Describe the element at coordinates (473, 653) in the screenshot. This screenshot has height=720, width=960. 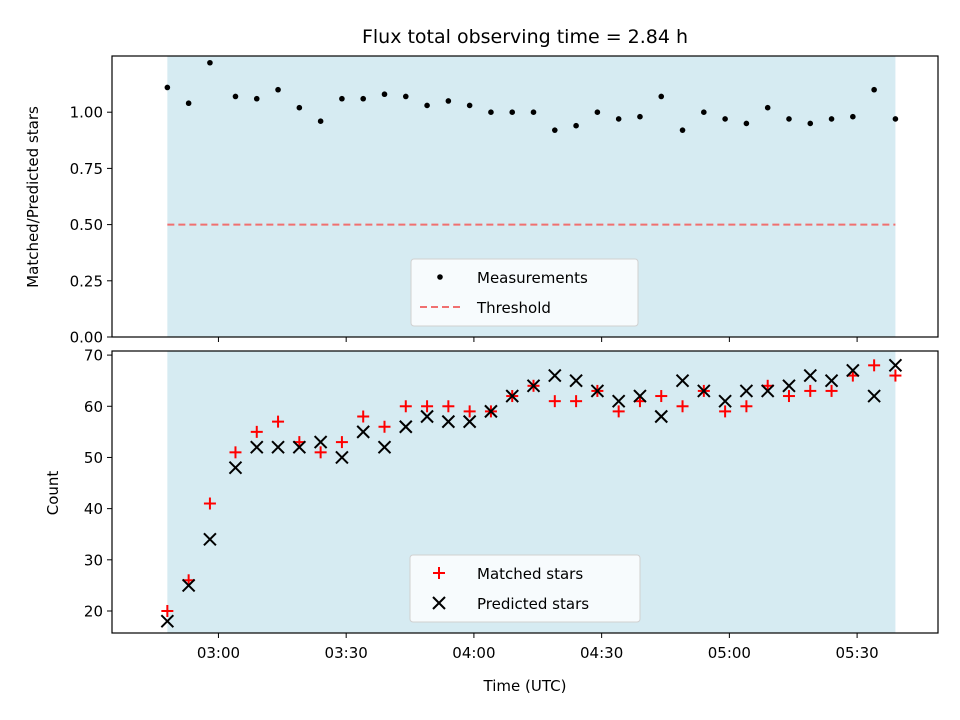
I see `x-tick-label: 04:00` at that location.